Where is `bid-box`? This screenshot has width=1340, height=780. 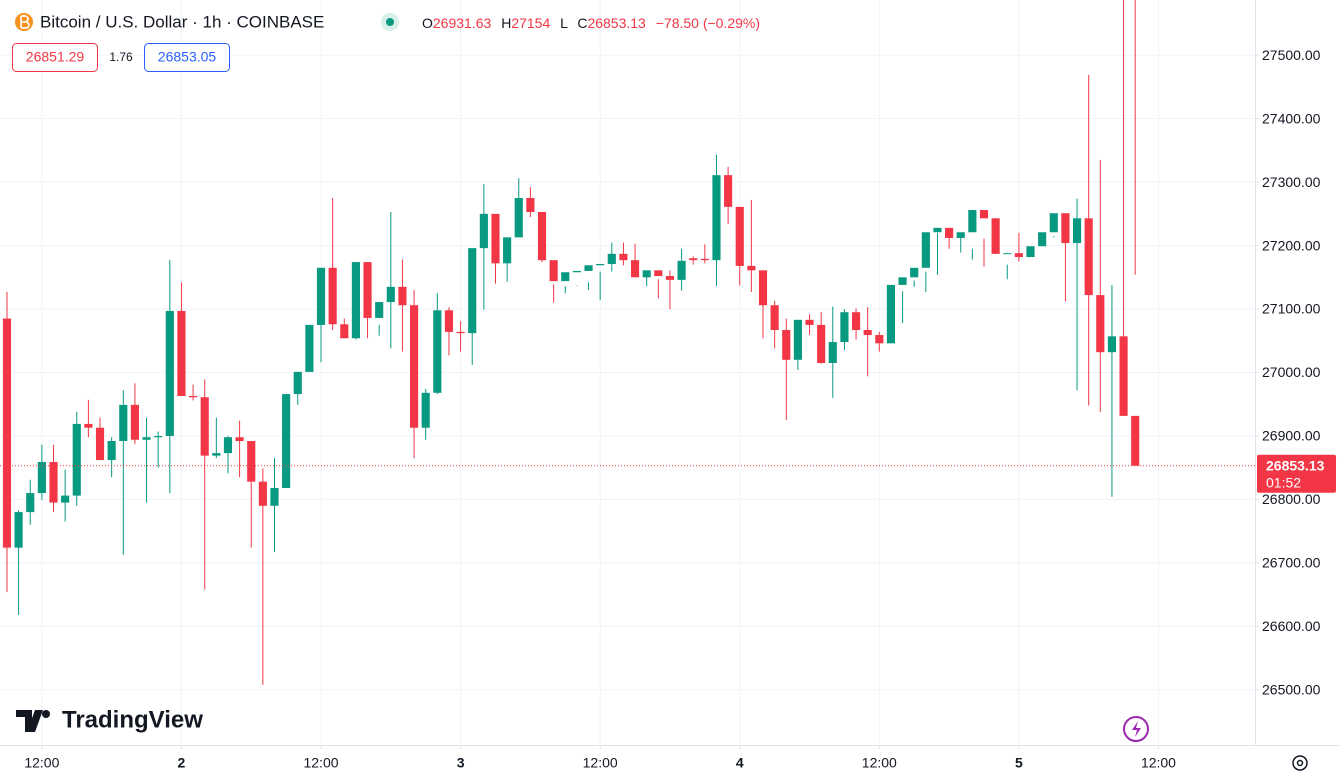 bid-box is located at coordinates (55, 57).